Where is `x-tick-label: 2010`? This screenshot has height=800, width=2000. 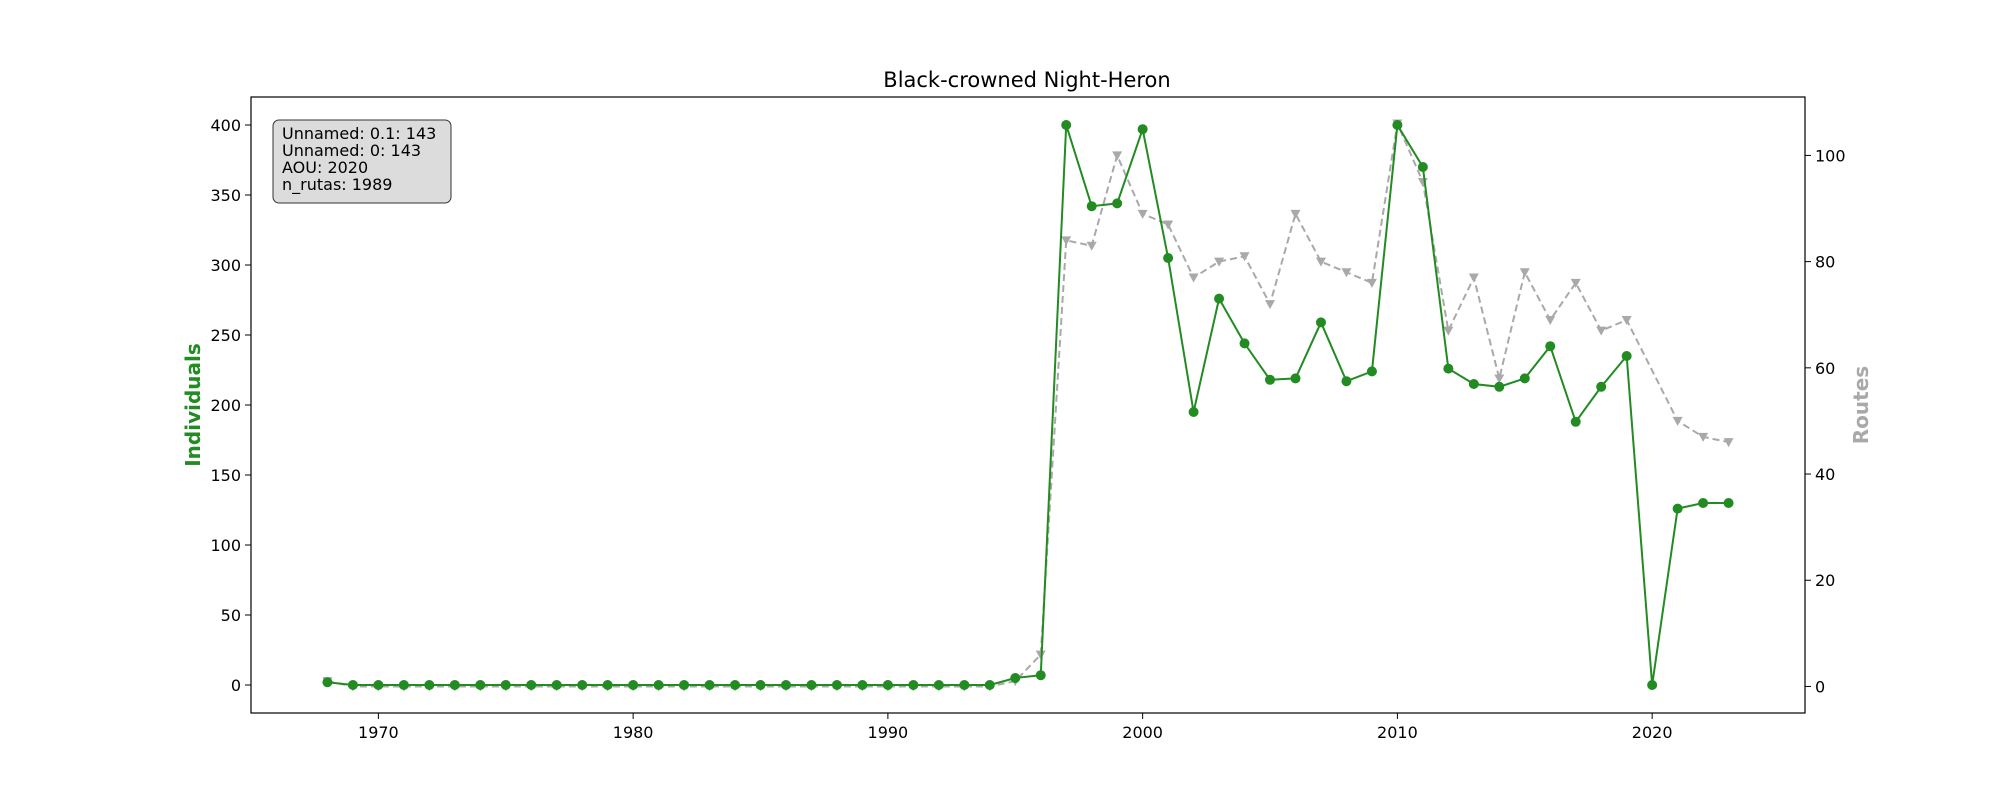
x-tick-label: 2010 is located at coordinates (1397, 732).